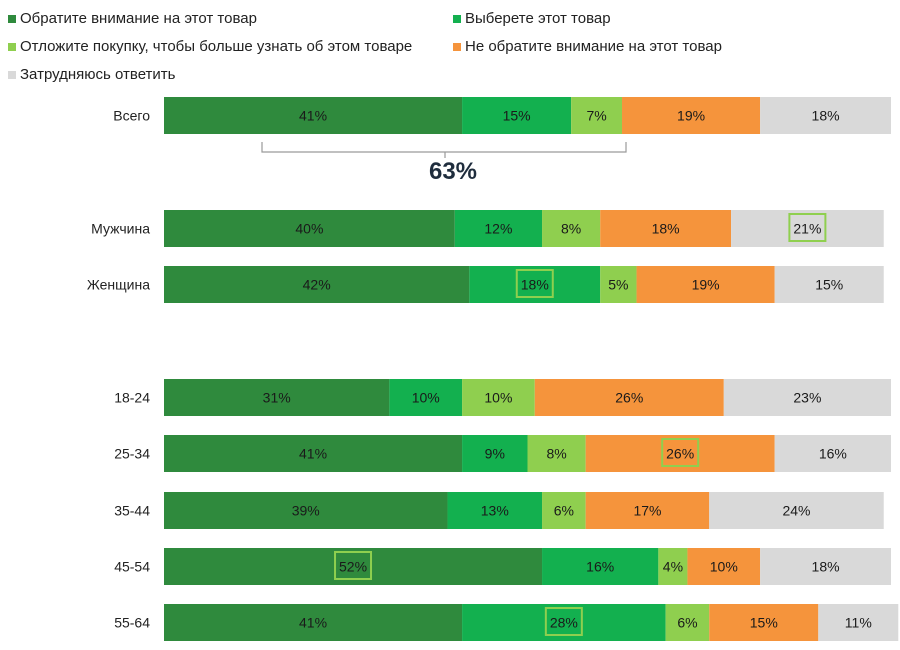 The width and height of the screenshot is (900, 650). What do you see at coordinates (132, 623) in the screenshot?
I see `category-label: 55-64` at bounding box center [132, 623].